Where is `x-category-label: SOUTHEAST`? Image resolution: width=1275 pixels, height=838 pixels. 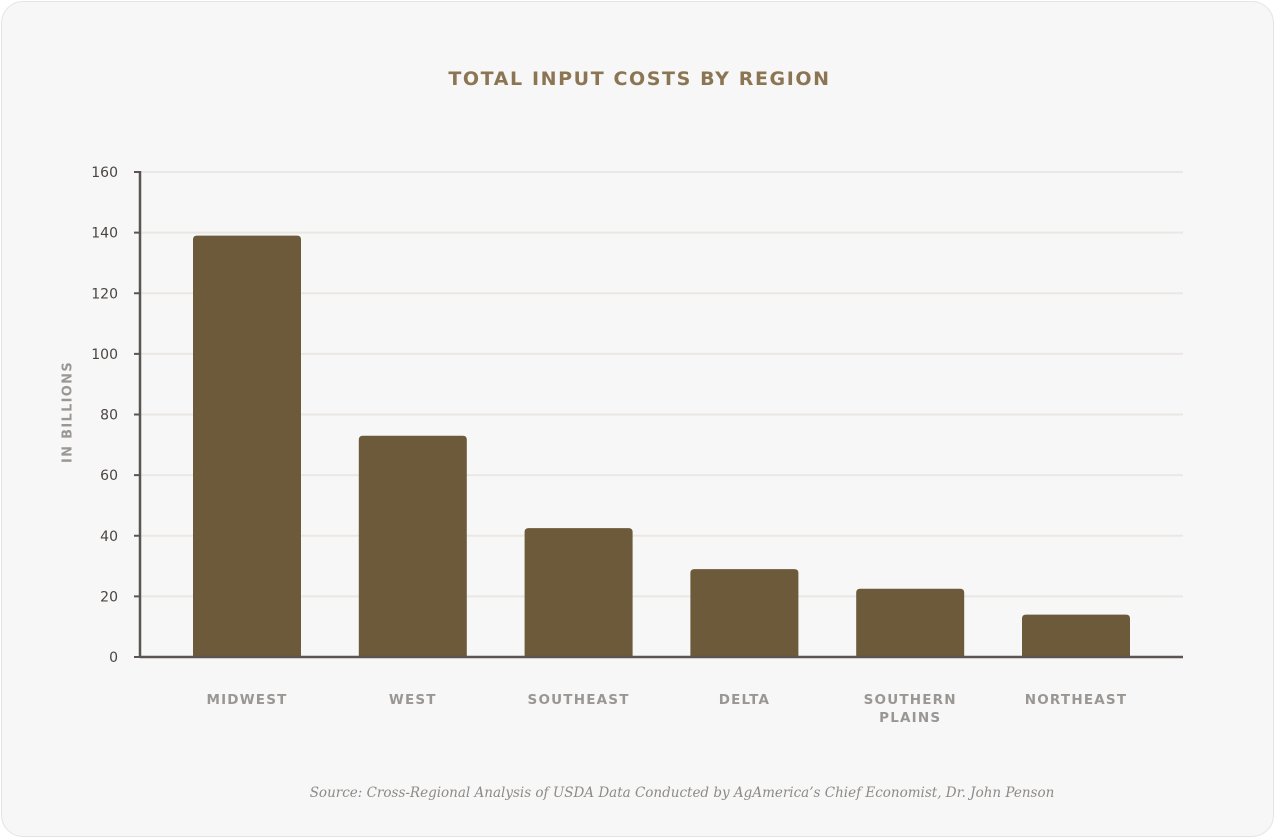
x-category-label: SOUTHEAST is located at coordinates (579, 700).